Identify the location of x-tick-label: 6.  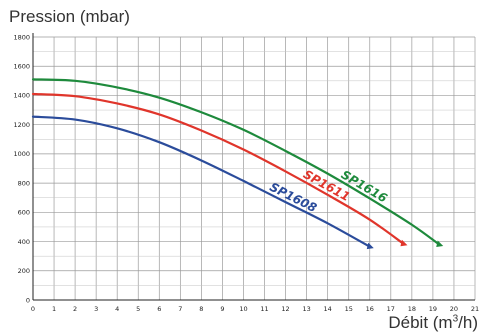
(159, 309).